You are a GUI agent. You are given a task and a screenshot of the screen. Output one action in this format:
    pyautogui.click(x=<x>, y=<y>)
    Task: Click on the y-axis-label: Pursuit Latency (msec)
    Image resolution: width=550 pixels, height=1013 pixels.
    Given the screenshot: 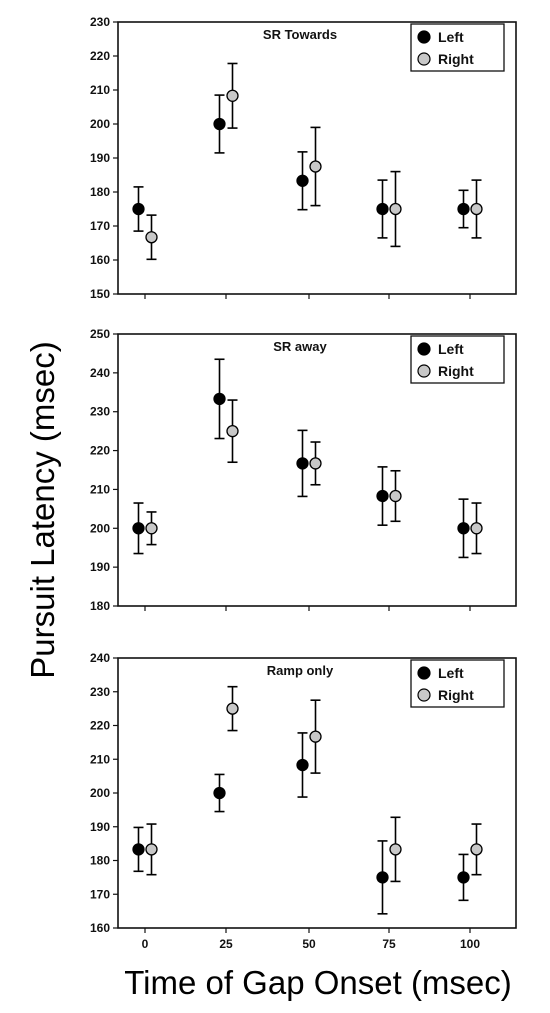 What is the action you would take?
    pyautogui.click(x=42, y=509)
    